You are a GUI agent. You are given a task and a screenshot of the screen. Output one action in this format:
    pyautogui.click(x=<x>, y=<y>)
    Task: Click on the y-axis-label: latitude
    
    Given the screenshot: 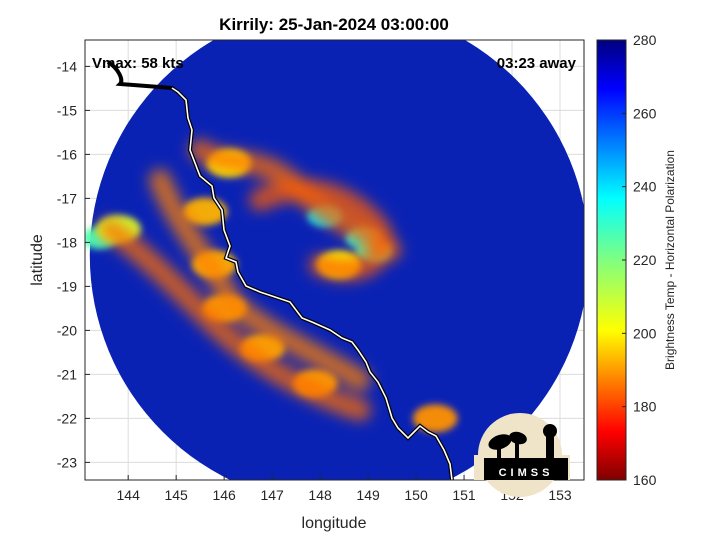 What is the action you would take?
    pyautogui.click(x=37, y=260)
    